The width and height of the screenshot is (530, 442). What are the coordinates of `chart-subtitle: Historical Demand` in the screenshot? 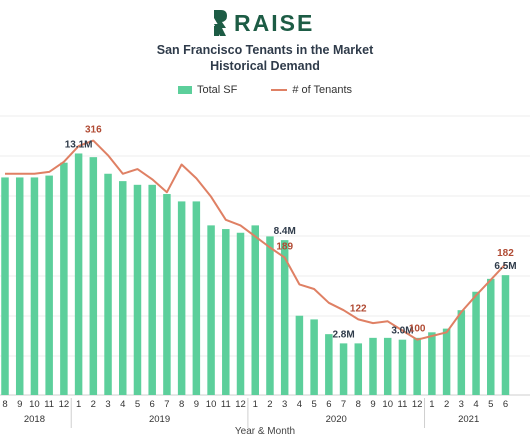 It's located at (265, 66).